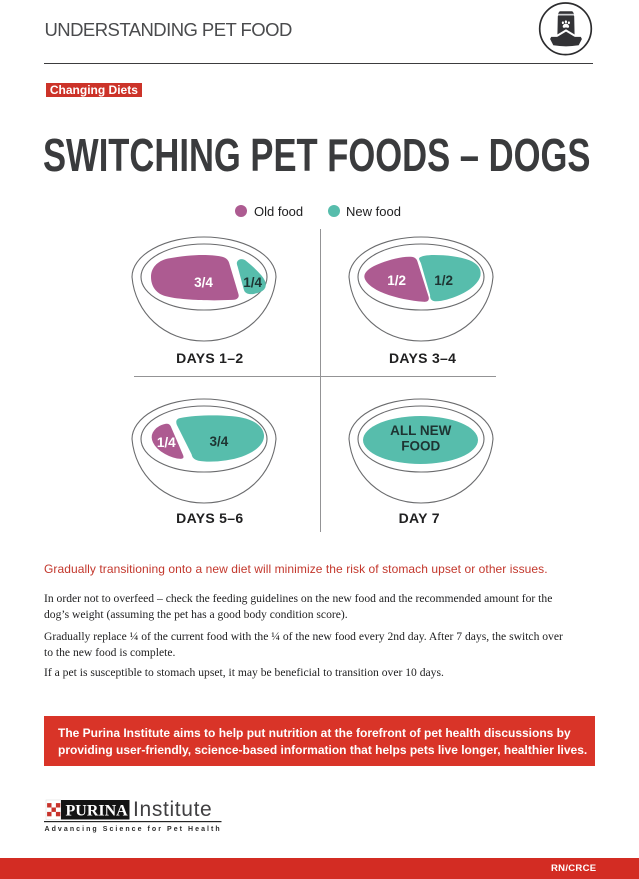  I want to click on svg-text: FOOD, so click(420, 445).